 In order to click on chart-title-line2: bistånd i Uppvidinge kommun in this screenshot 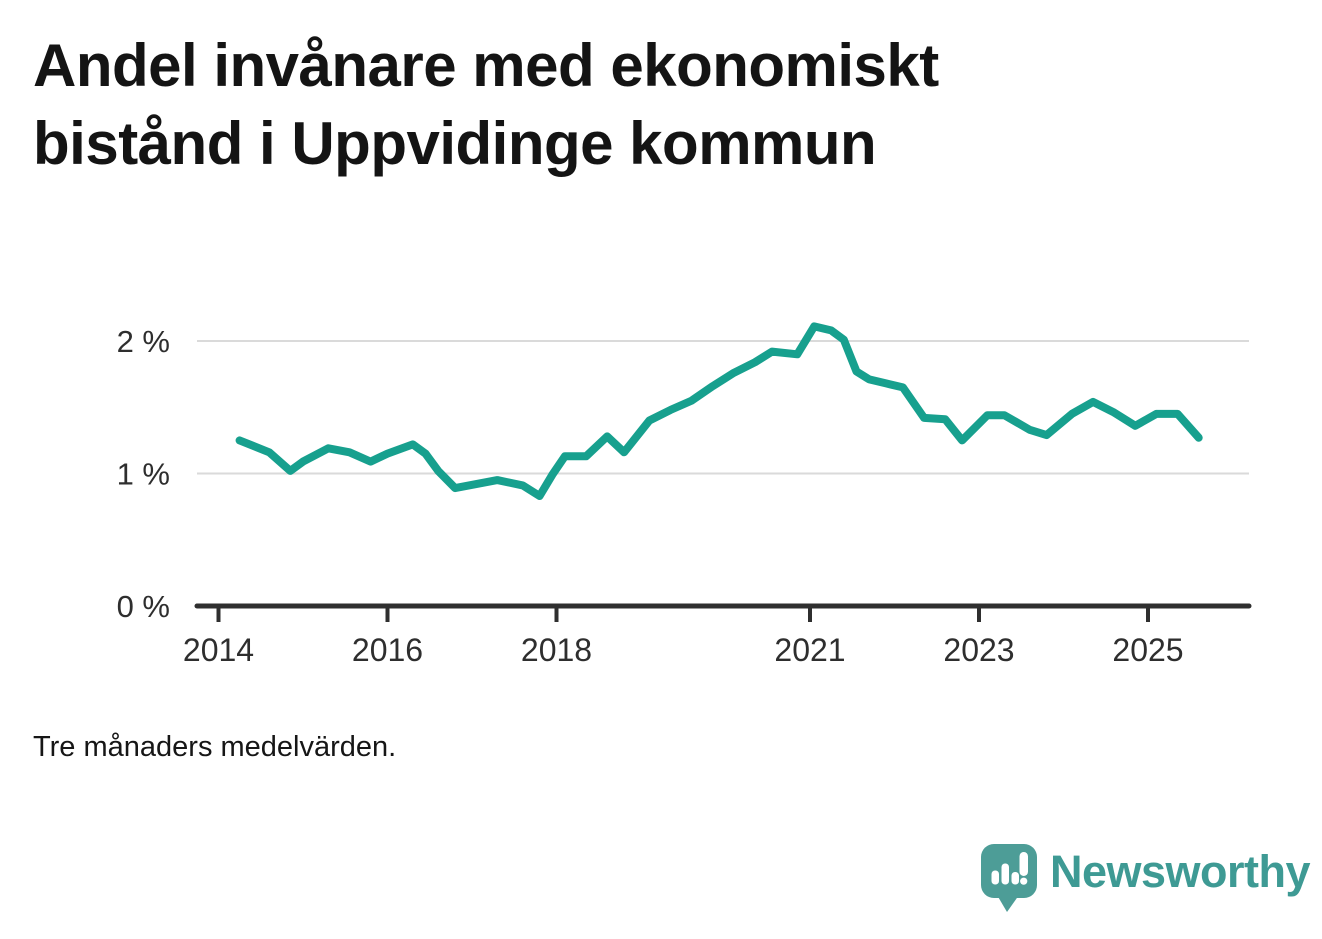, I will do `click(455, 143)`.